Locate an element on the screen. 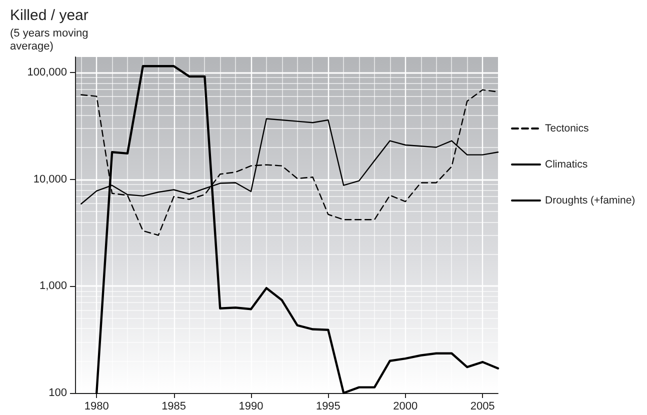 The width and height of the screenshot is (647, 415). x-tick-label: 1995 is located at coordinates (328, 406).